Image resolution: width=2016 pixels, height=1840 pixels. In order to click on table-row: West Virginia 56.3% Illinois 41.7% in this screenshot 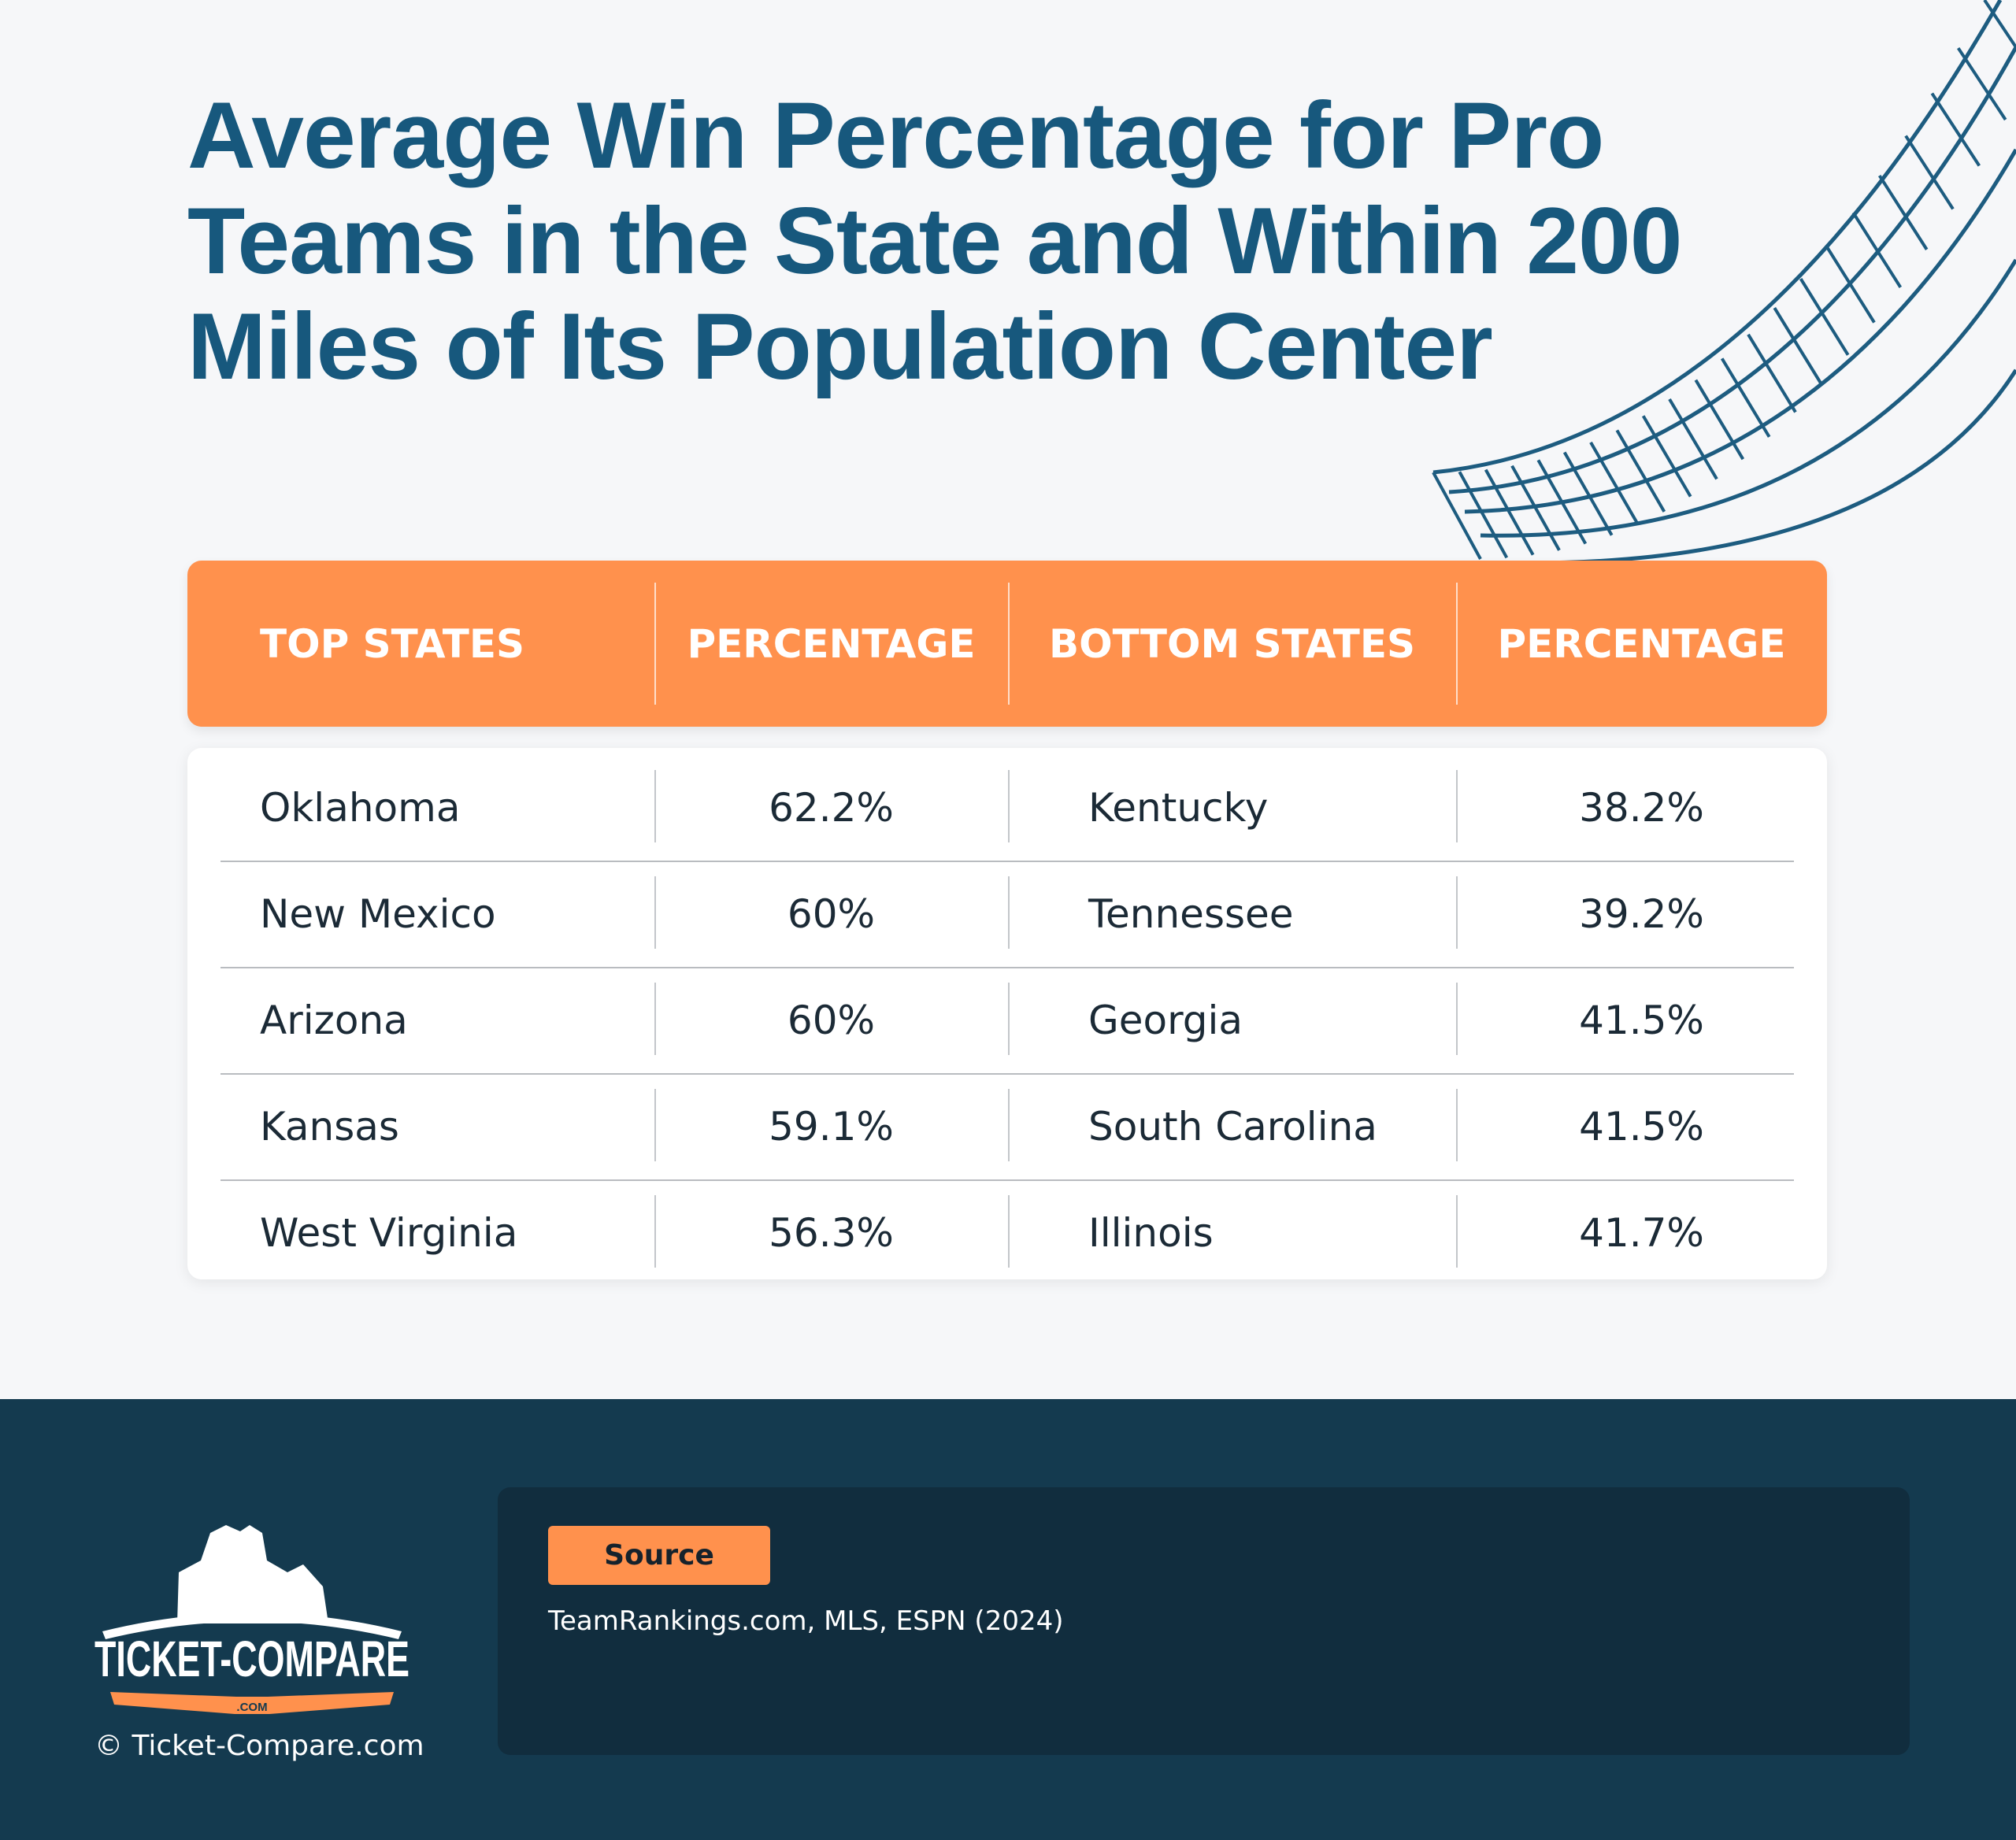, I will do `click(1007, 1232)`.